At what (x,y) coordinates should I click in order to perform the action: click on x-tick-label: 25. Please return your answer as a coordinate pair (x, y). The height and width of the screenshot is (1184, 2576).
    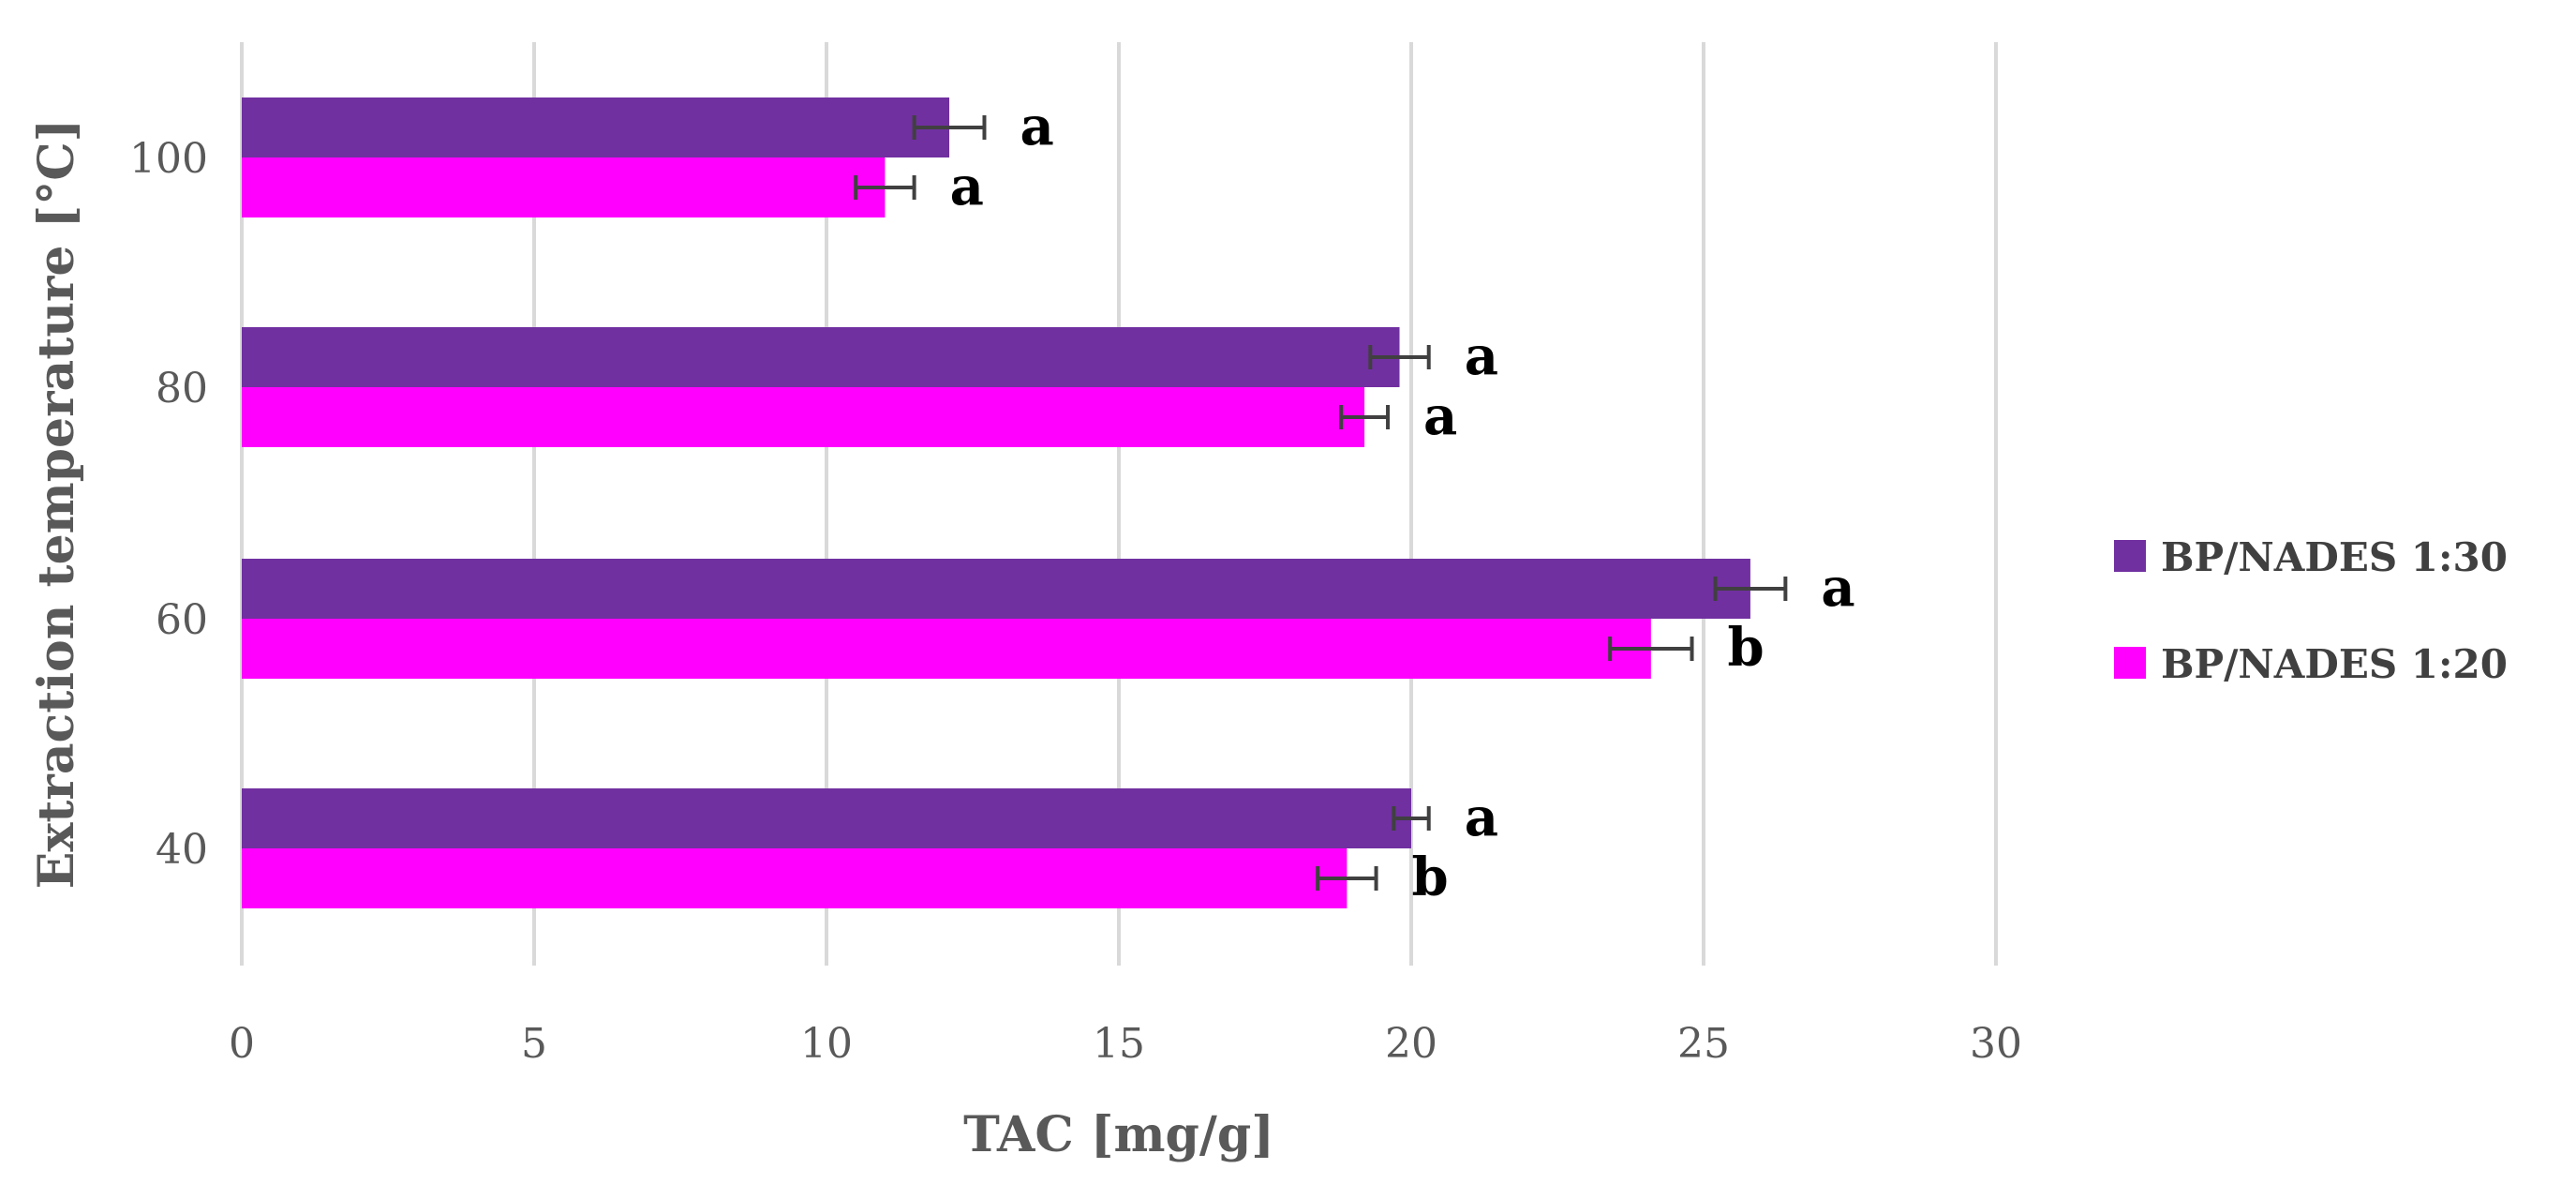
    Looking at the image, I should click on (1703, 1044).